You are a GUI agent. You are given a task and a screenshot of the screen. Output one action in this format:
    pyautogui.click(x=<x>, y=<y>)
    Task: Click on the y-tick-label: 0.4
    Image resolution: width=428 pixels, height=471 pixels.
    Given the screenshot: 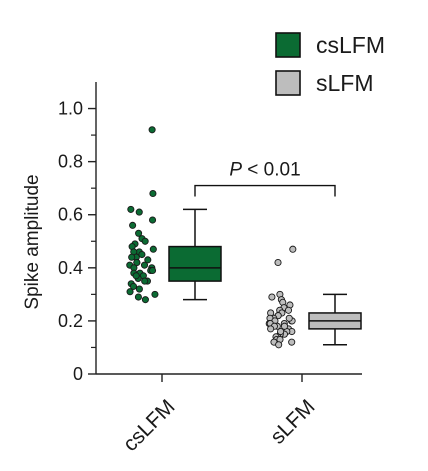 What is the action you would take?
    pyautogui.click(x=70, y=268)
    